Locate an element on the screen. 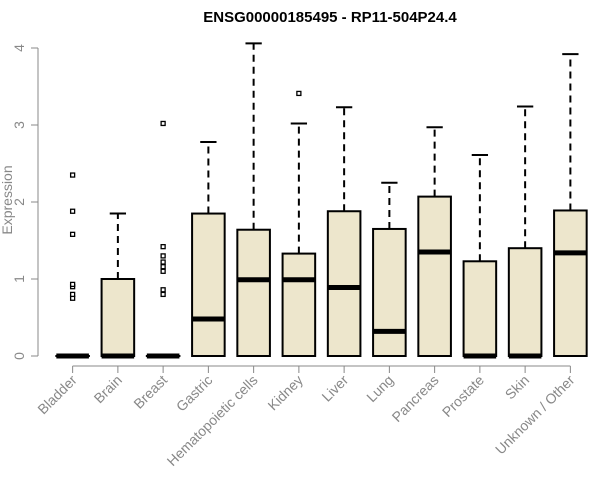  box-brain is located at coordinates (118, 285).